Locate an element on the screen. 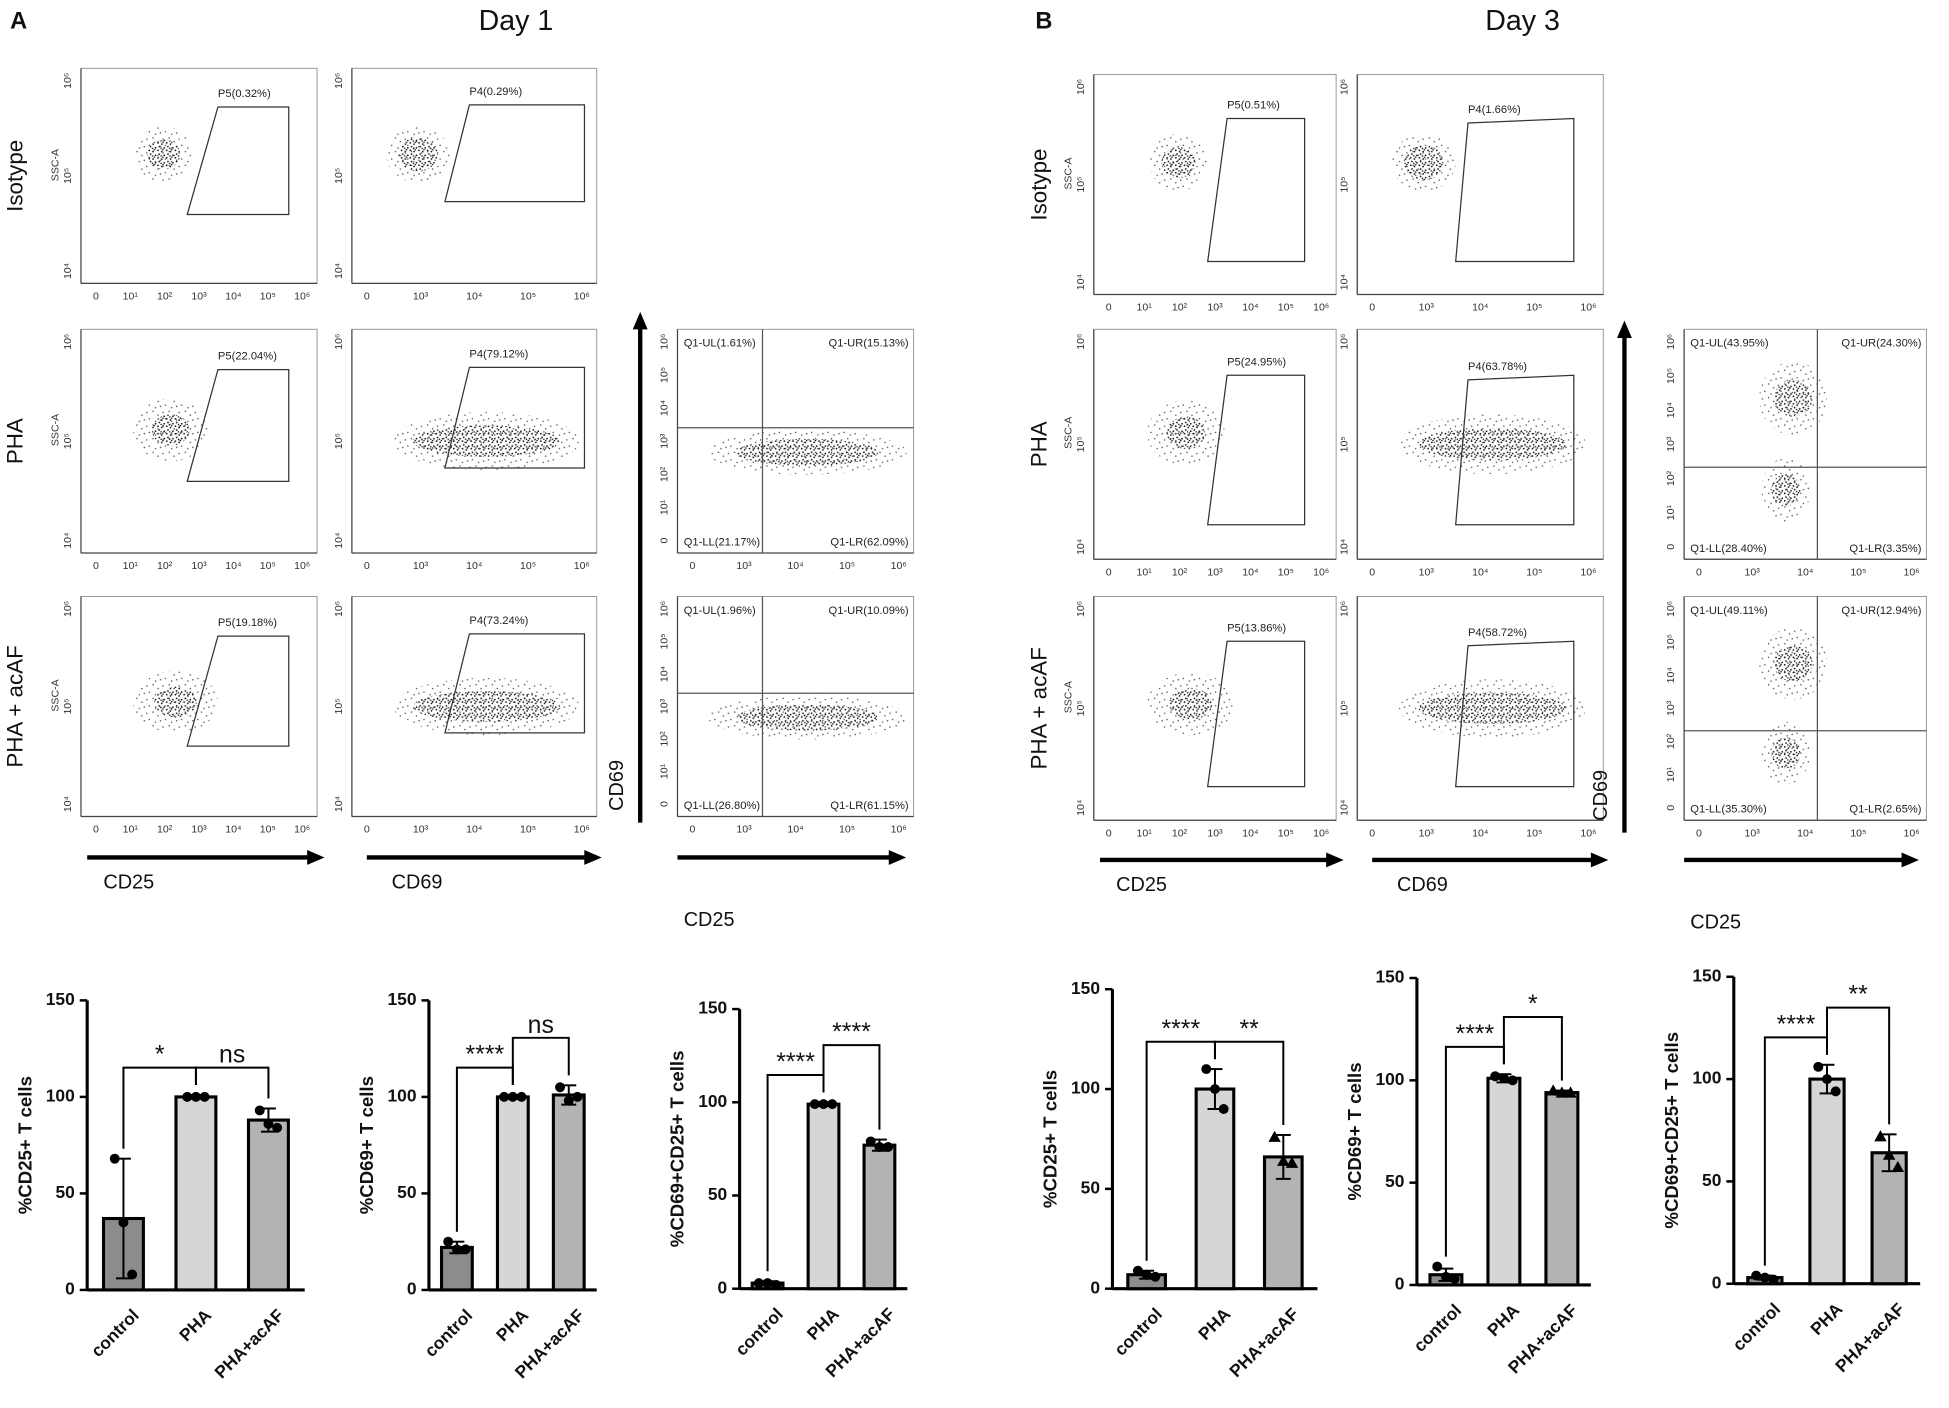 The height and width of the screenshot is (1408, 1949). row-label: PHA is located at coordinates (15, 441).